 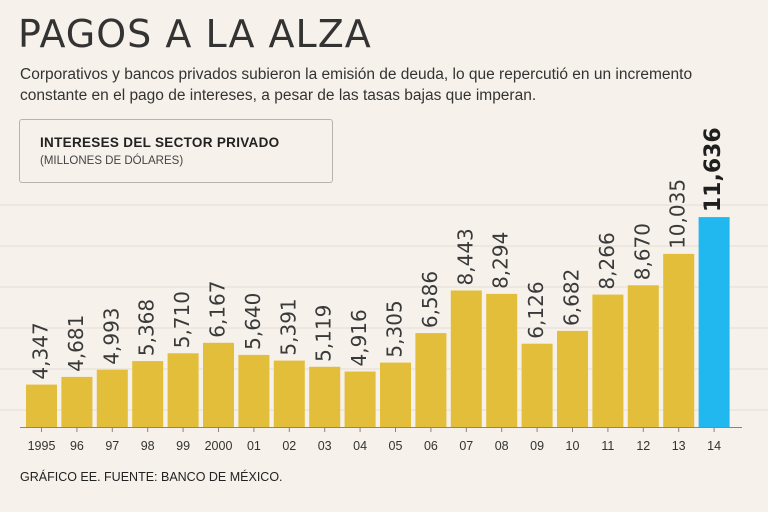 What do you see at coordinates (713, 169) in the screenshot?
I see `value-label-14: 11,636` at bounding box center [713, 169].